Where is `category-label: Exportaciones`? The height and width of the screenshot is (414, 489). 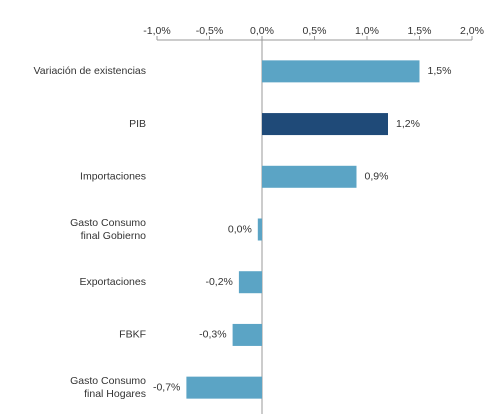
category-label: Exportaciones is located at coordinates (112, 282).